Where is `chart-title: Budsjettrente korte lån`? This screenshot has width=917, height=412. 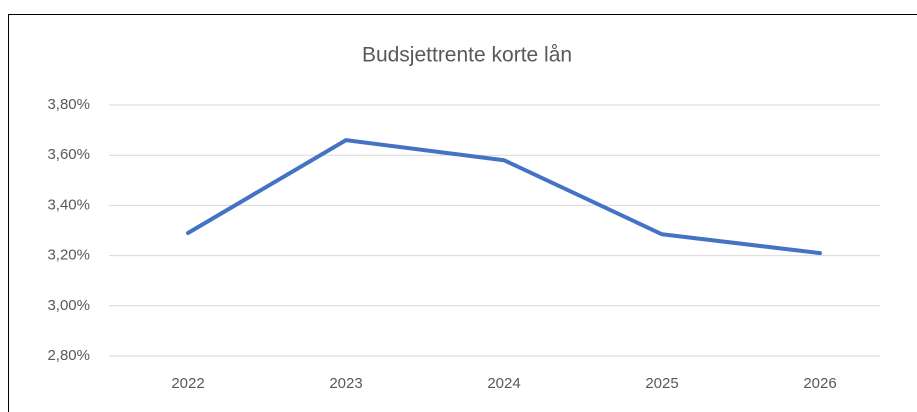 chart-title: Budsjettrente korte lån is located at coordinates (467, 55).